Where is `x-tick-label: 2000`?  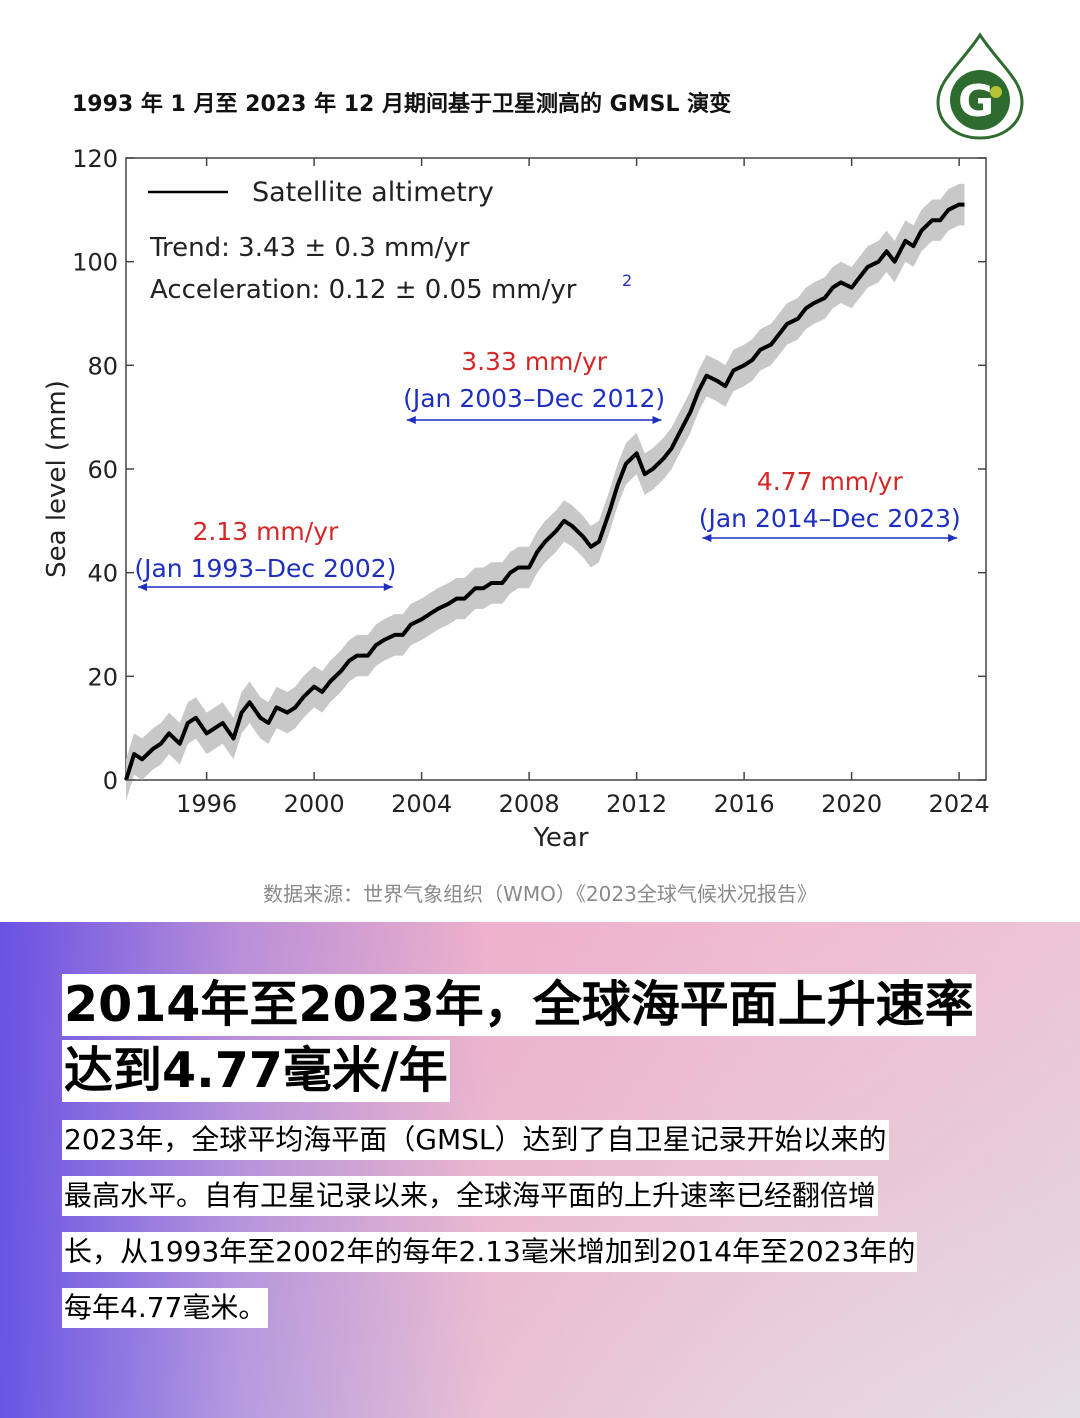 x-tick-label: 2000 is located at coordinates (314, 804).